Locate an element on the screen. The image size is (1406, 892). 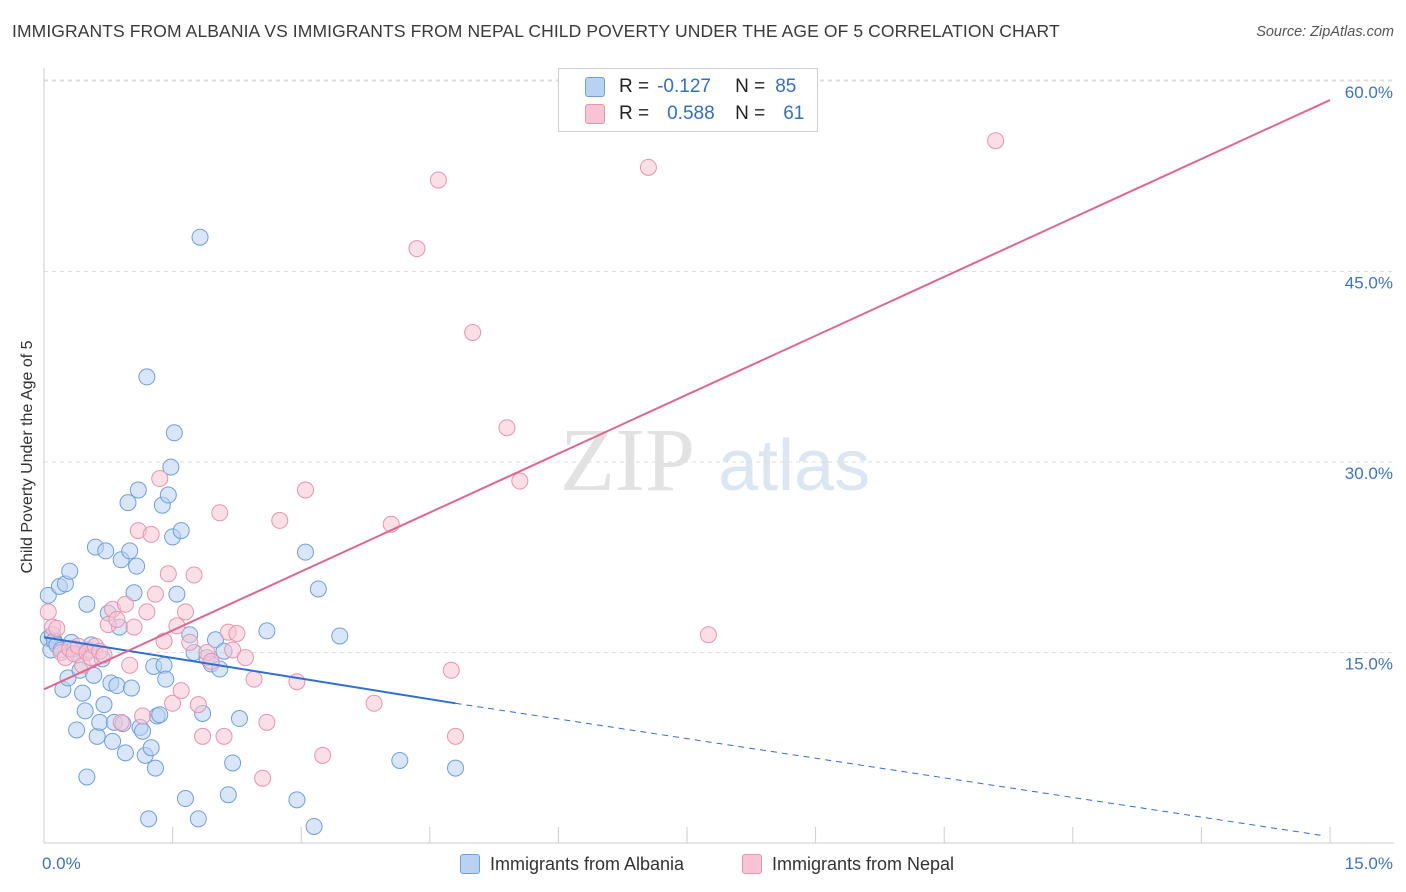
albania-r-label: R = is located at coordinates (634, 86).